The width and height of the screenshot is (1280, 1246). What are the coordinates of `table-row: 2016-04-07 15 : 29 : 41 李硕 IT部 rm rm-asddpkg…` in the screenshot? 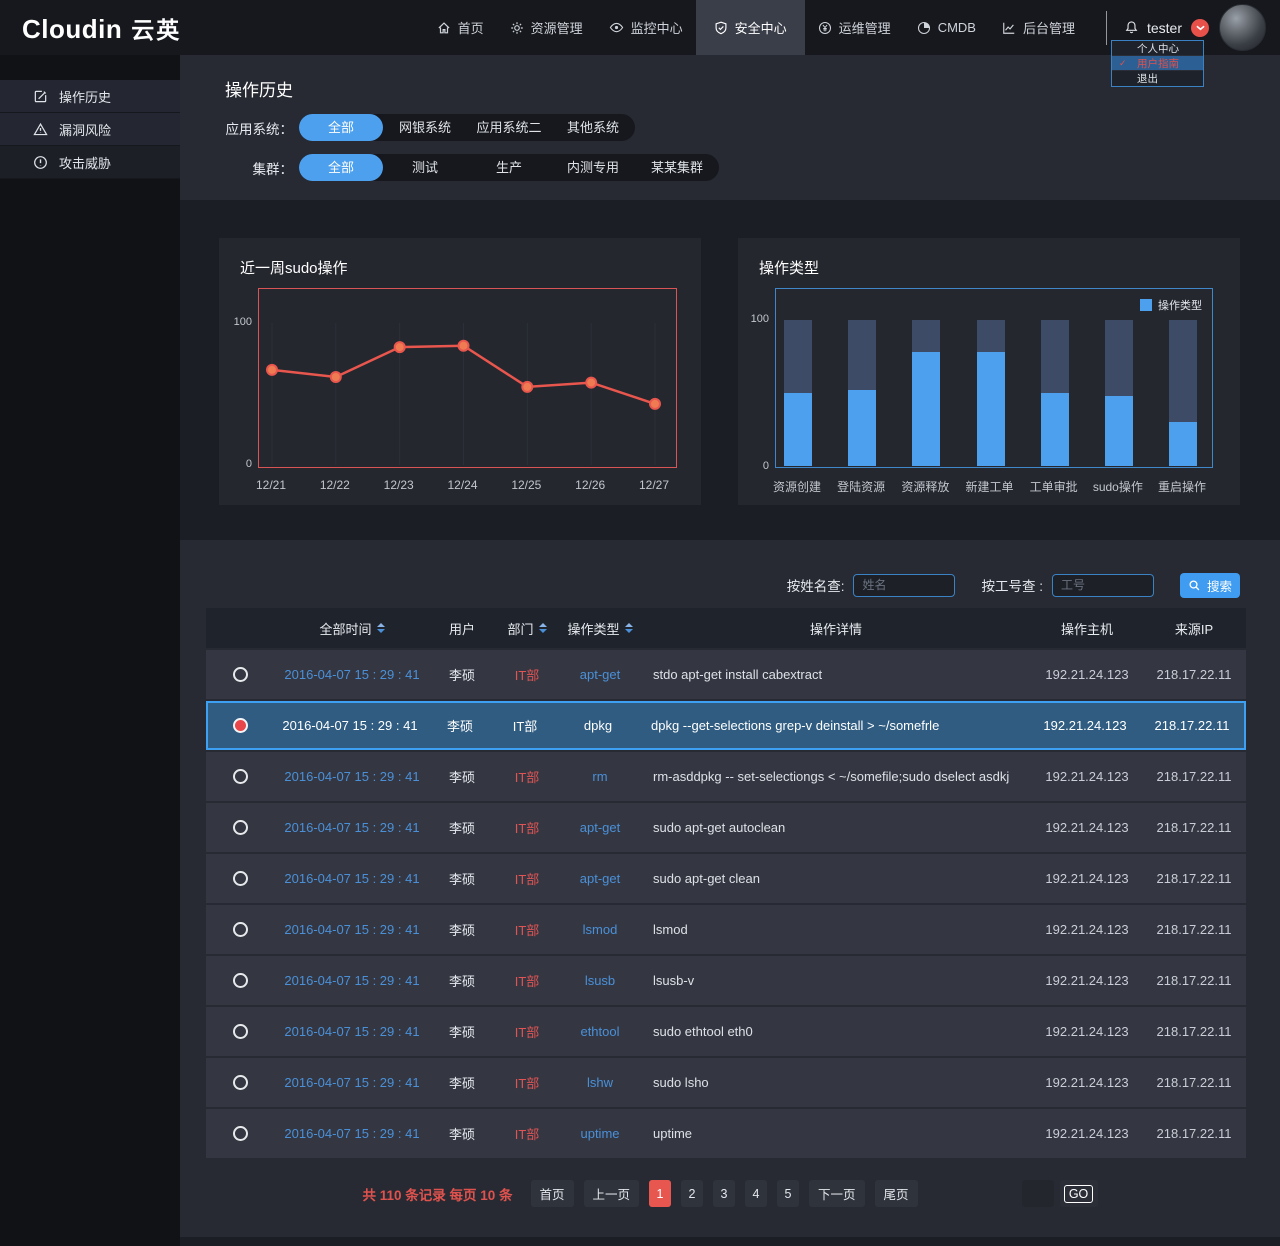 It's located at (726, 776).